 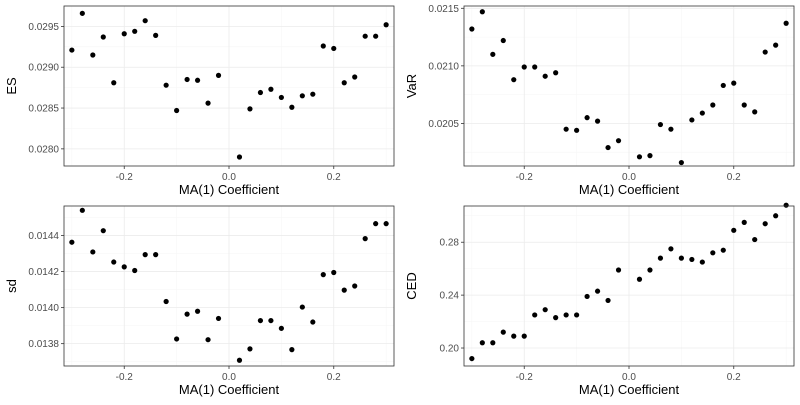 What do you see at coordinates (43, 272) in the screenshot?
I see `y-tick-label: 0.0142` at bounding box center [43, 272].